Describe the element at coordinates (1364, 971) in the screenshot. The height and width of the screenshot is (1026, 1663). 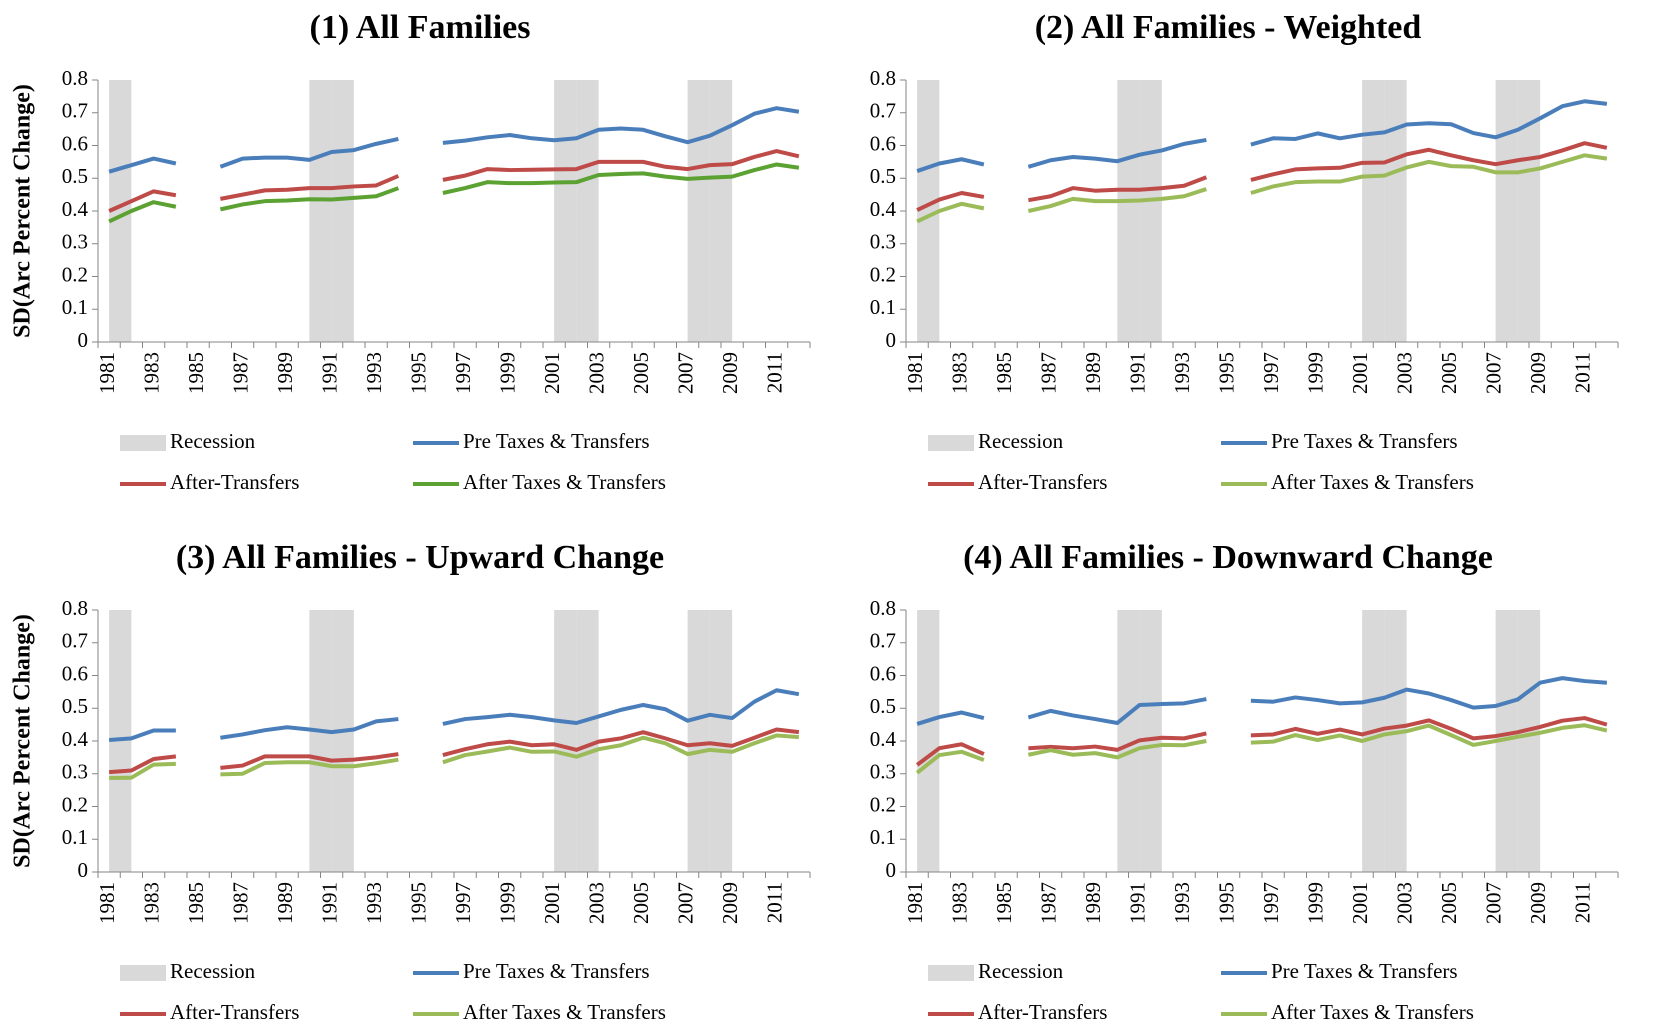
I see `legend-label: Pre Taxes & Transfers` at that location.